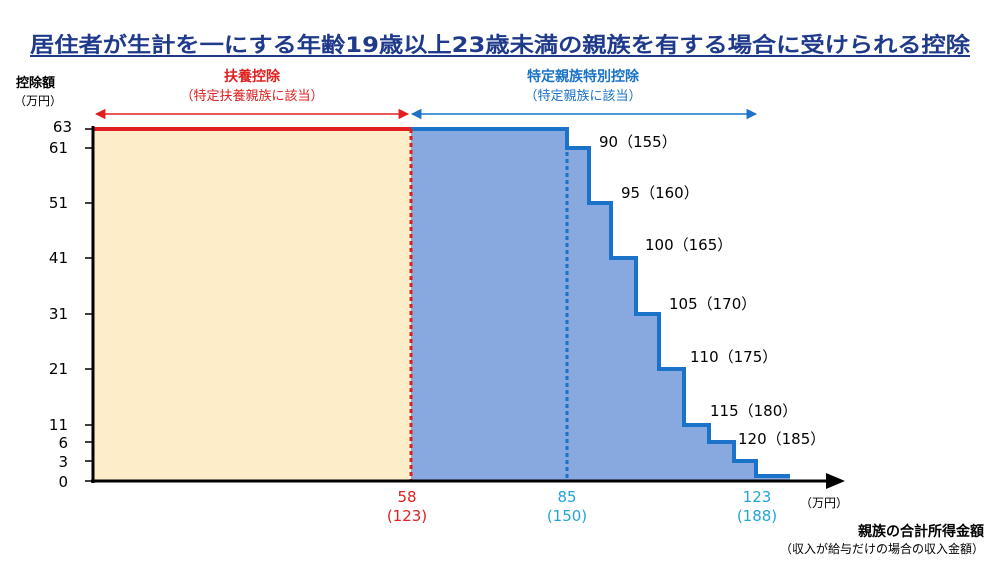  What do you see at coordinates (500, 45) in the screenshot?
I see `page-title: 居住者が生計を一にする年齢19歳以上23歳未満の親族を有する場合に受けられる控除` at bounding box center [500, 45].